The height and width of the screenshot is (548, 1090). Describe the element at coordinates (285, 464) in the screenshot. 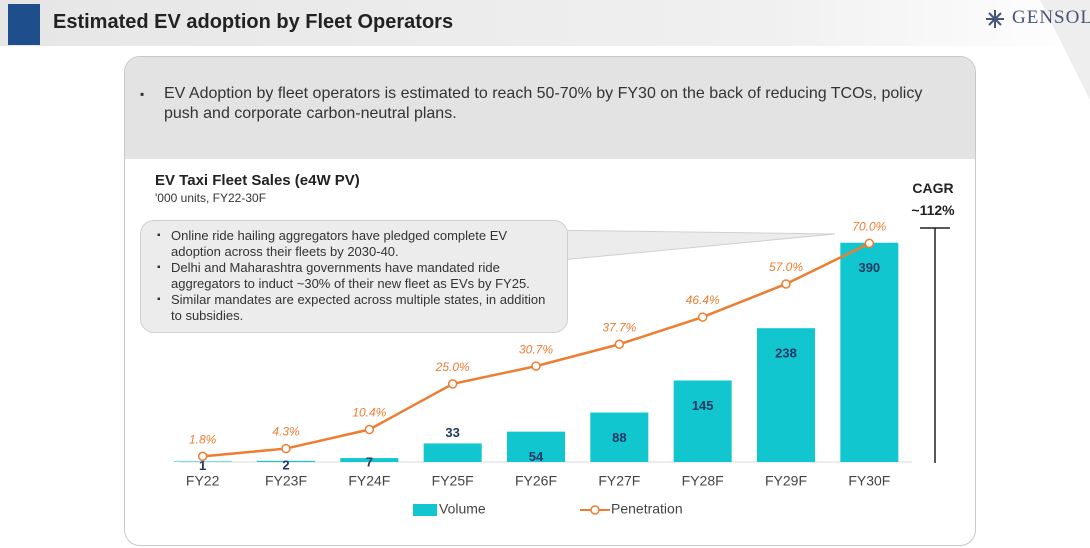

I see `bar-value-label: 2` at that location.